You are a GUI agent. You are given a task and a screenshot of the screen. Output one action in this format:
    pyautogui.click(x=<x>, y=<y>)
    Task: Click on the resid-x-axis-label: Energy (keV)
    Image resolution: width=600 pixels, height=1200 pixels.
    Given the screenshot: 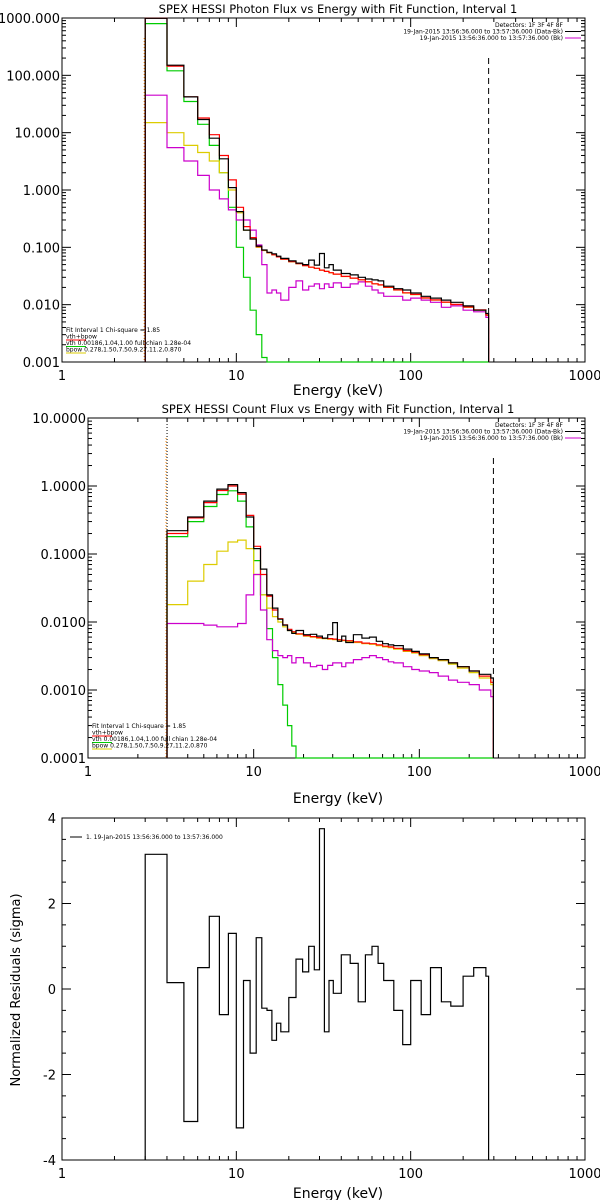 What is the action you would take?
    pyautogui.click(x=338, y=1193)
    